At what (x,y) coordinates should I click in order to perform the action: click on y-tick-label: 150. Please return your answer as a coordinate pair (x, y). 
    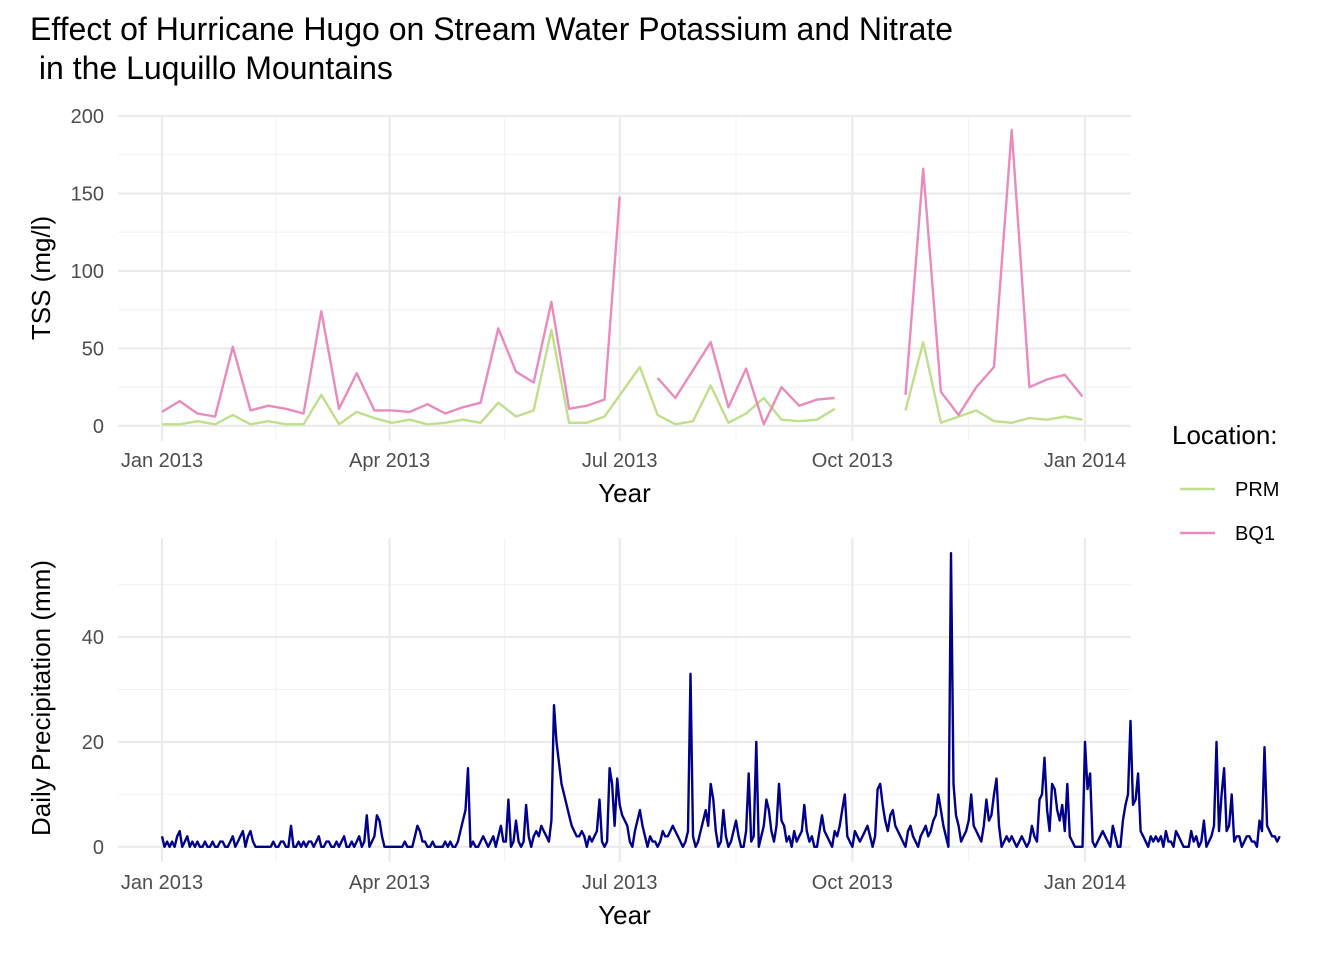
    Looking at the image, I should click on (87, 194).